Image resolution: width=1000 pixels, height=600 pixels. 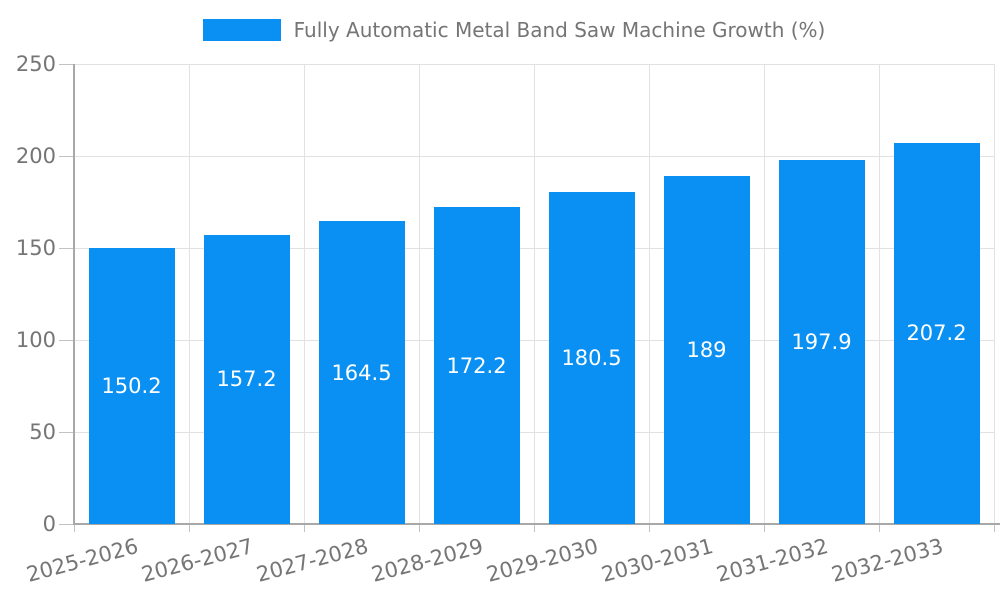 I want to click on bar-value-label: 157.2, so click(x=246, y=379).